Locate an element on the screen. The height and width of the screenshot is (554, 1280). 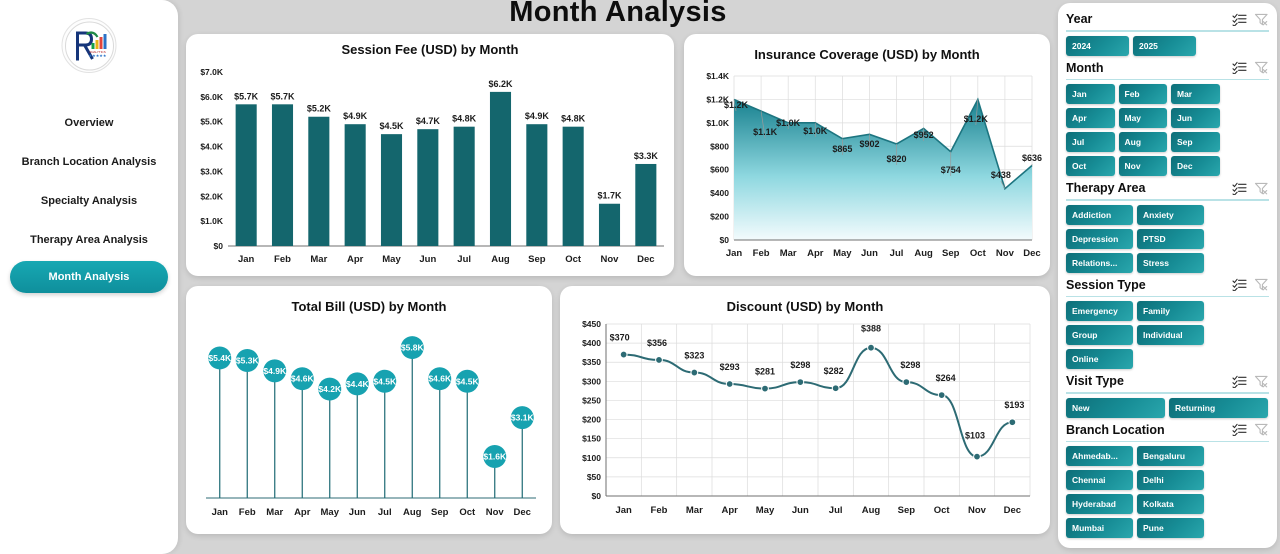
filter-chip: PTSD is located at coordinates (1170, 238).